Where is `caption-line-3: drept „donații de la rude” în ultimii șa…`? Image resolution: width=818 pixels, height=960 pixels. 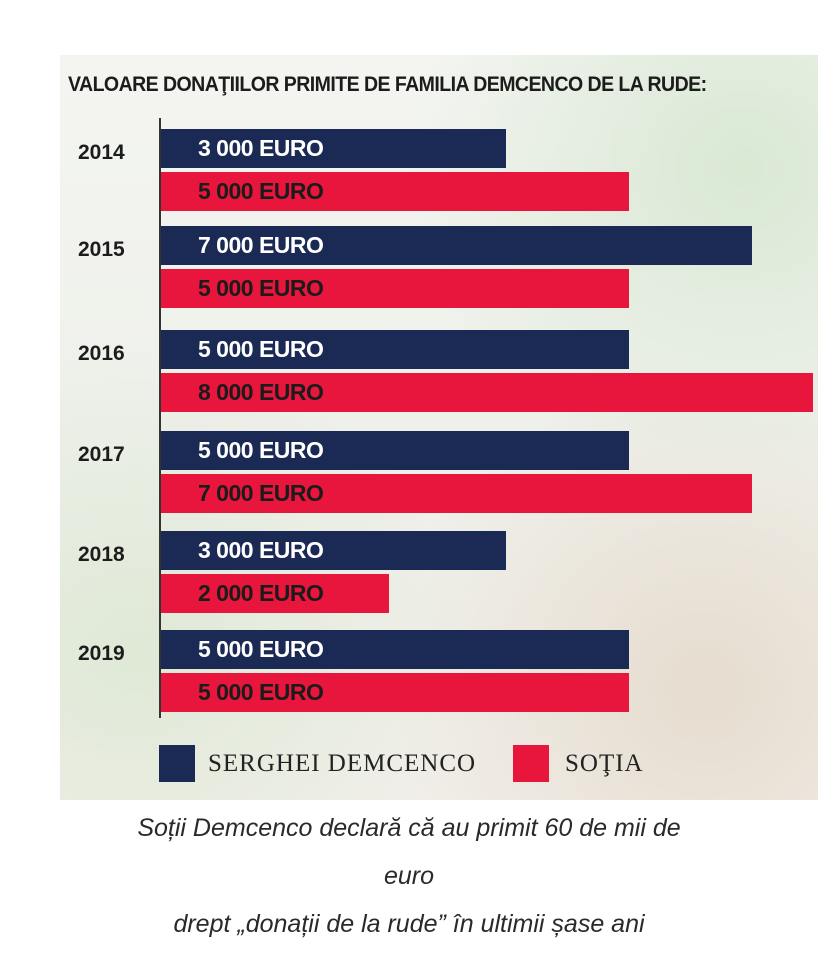 caption-line-3: drept „donații de la rude” în ultimii șa… is located at coordinates (409, 924).